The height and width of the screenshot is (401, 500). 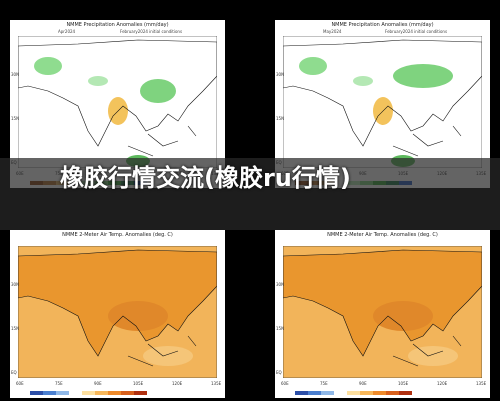 I want to click on overlay-text: 橡胶行情交流(橡胶ru行情), so click(x=205, y=178).